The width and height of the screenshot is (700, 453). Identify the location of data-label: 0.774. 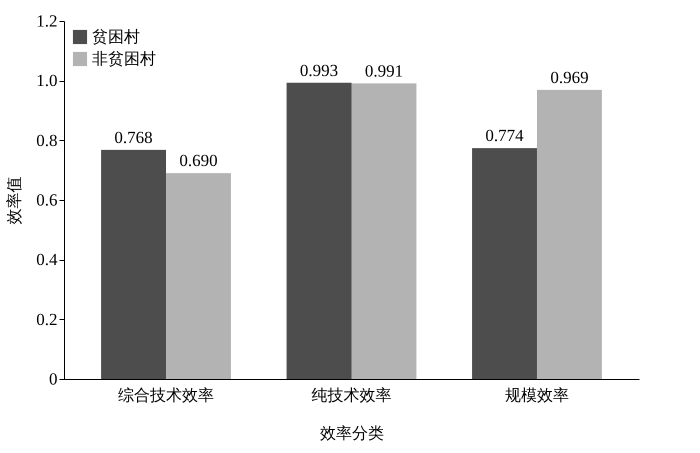
(504, 136).